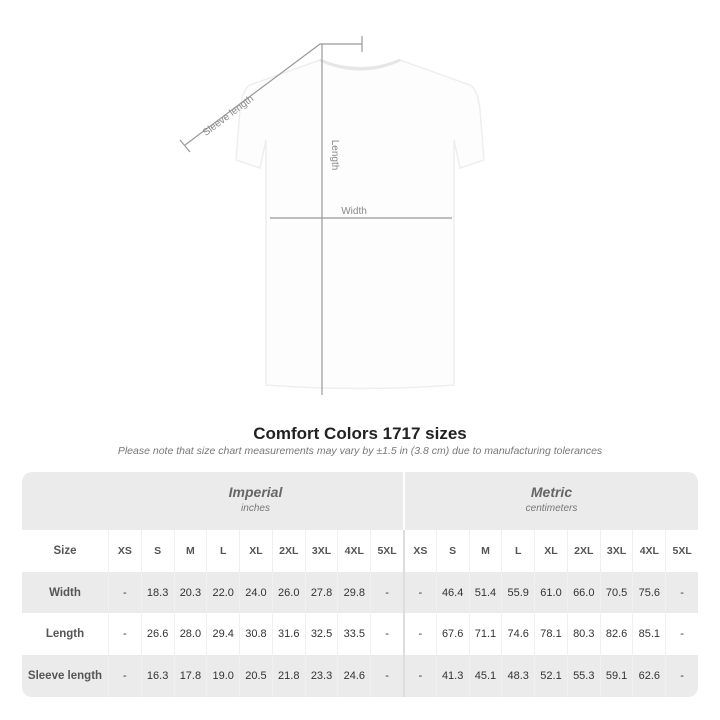 Image resolution: width=720 pixels, height=720 pixels. Describe the element at coordinates (485, 592) in the screenshot. I see `metric-cell: 51.4` at that location.